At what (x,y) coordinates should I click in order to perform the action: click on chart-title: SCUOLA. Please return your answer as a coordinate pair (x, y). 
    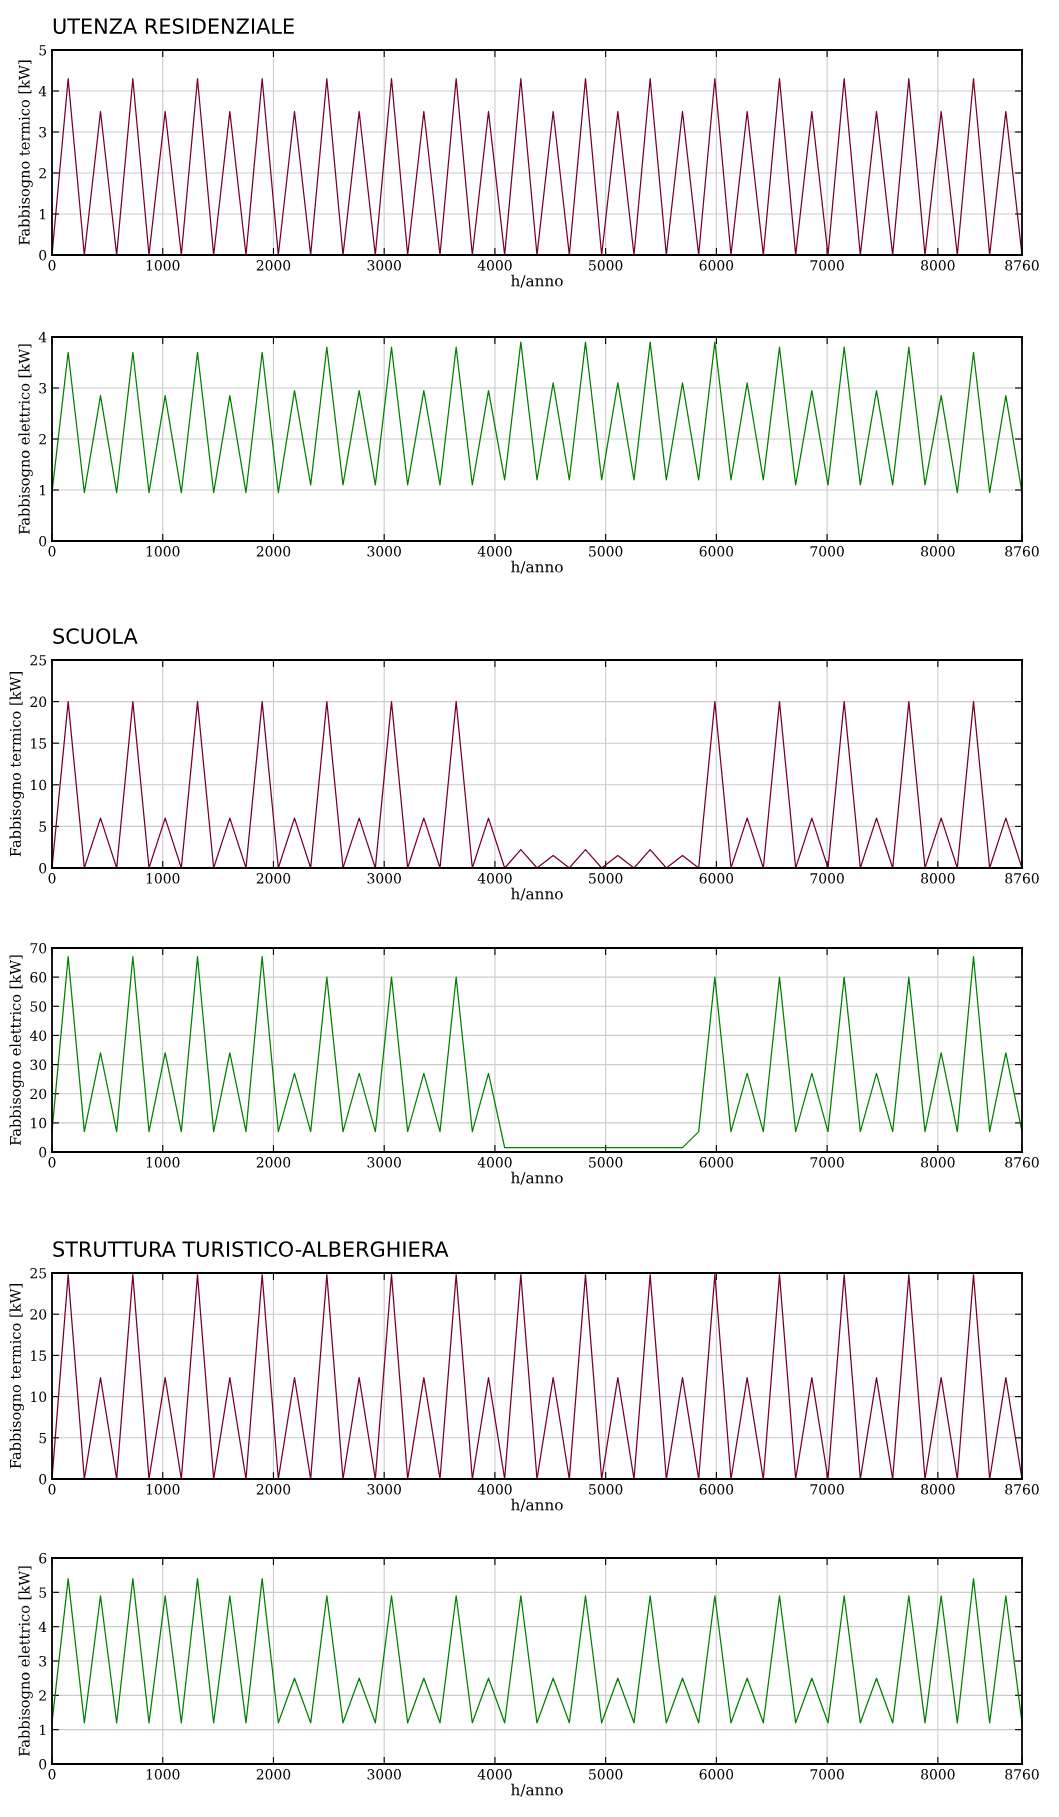
    Looking at the image, I should click on (95, 636).